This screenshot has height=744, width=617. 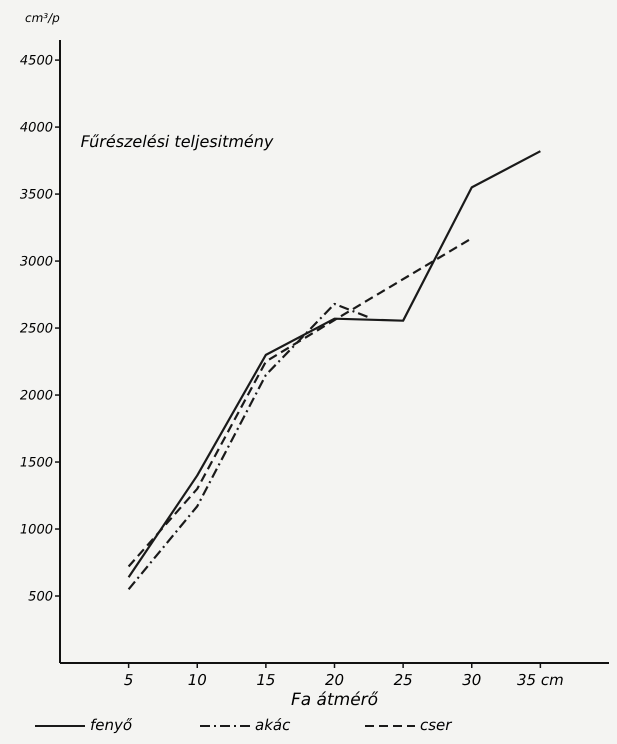 What do you see at coordinates (334, 680) in the screenshot?
I see `x-tick-label: 20` at bounding box center [334, 680].